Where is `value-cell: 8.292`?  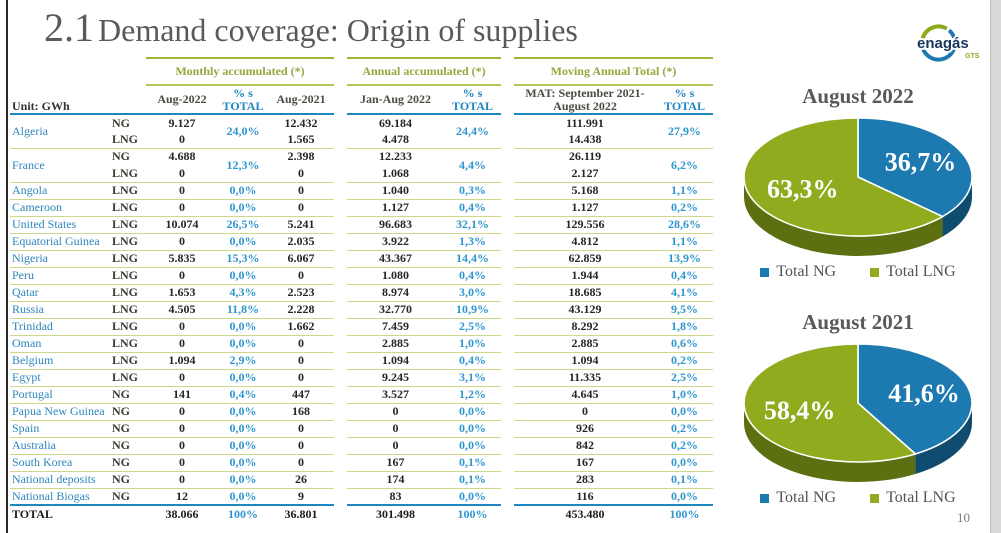 value-cell: 8.292 is located at coordinates (585, 327).